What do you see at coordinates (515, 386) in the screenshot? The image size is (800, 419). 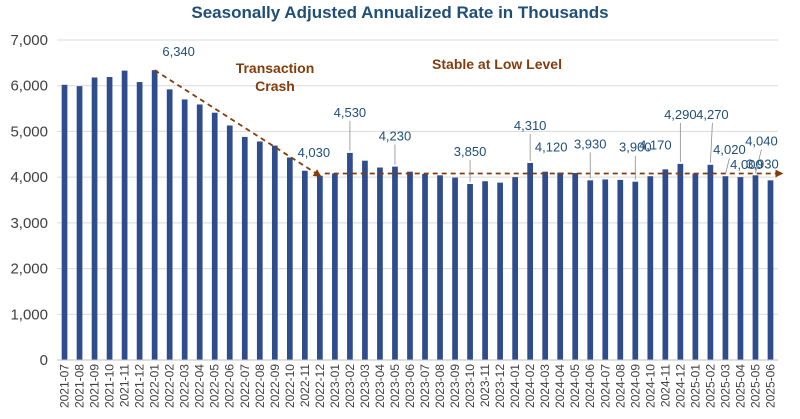 I see `x-tick-label: 2024-01` at bounding box center [515, 386].